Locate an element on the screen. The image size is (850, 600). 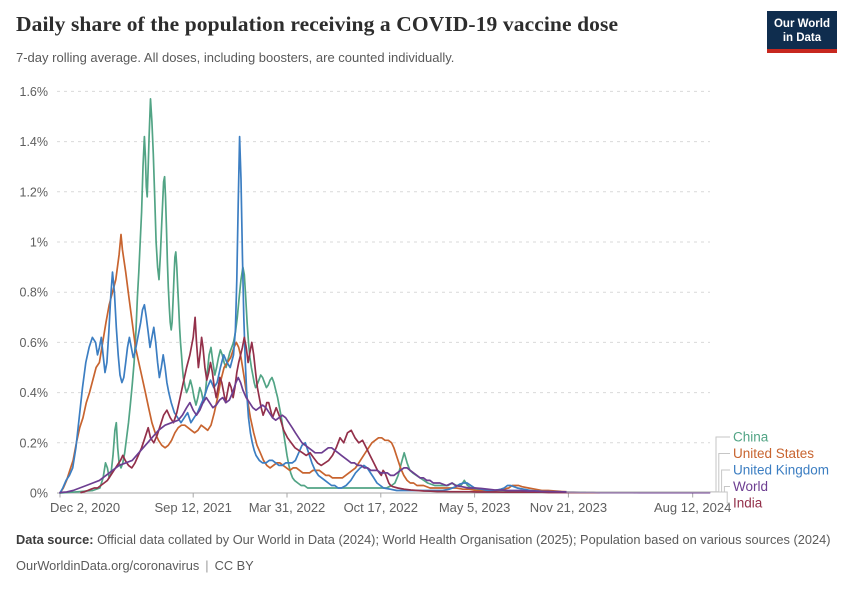
y-tick-label: 0% is located at coordinates (39, 494).